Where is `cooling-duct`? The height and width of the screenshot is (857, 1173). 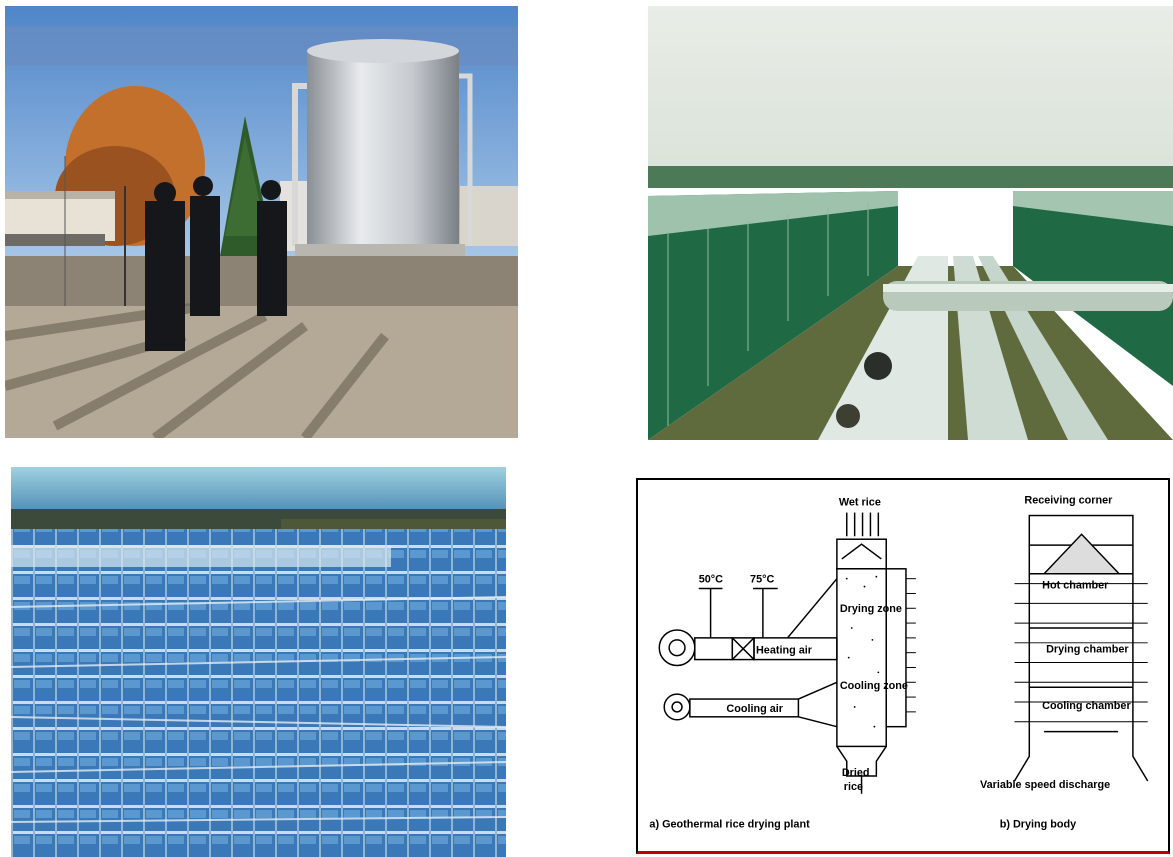
cooling-duct is located at coordinates (750, 704).